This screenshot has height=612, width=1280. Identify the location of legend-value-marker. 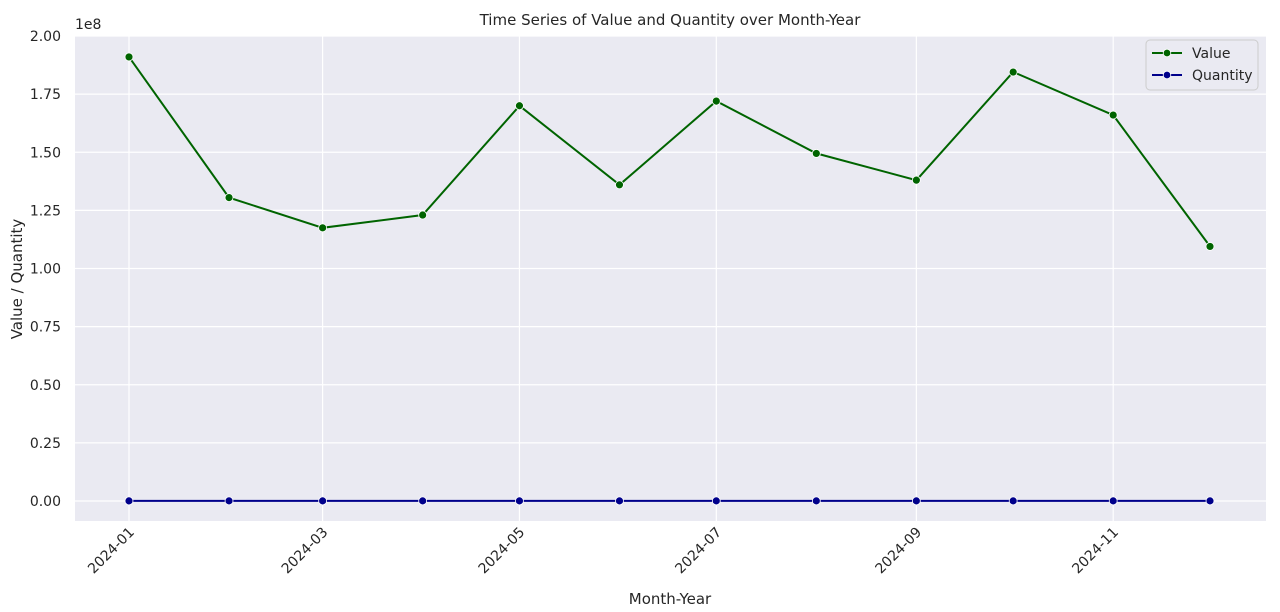
(1167, 53).